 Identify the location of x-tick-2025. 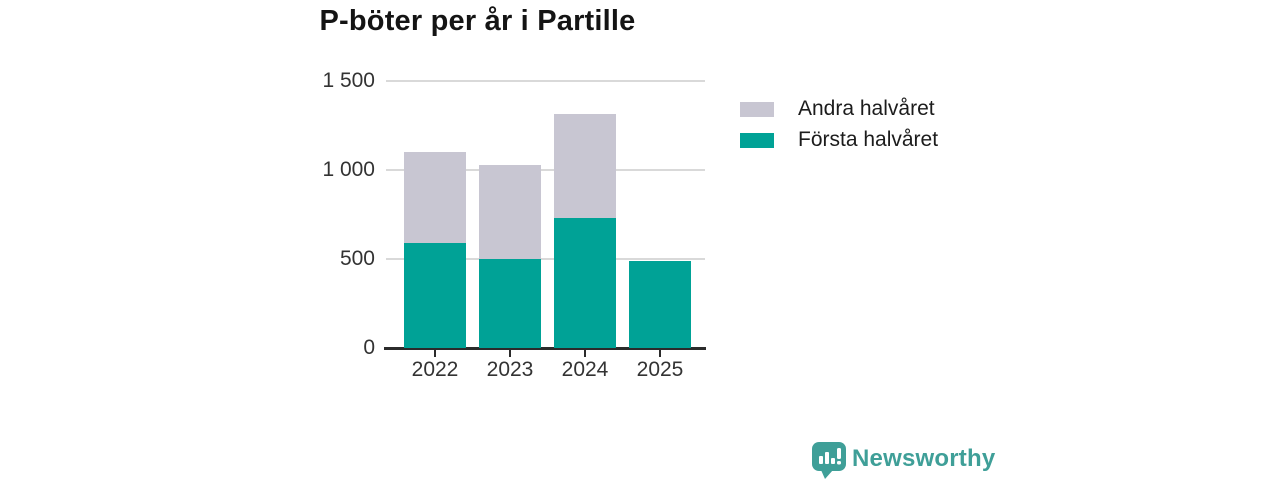
(660, 353).